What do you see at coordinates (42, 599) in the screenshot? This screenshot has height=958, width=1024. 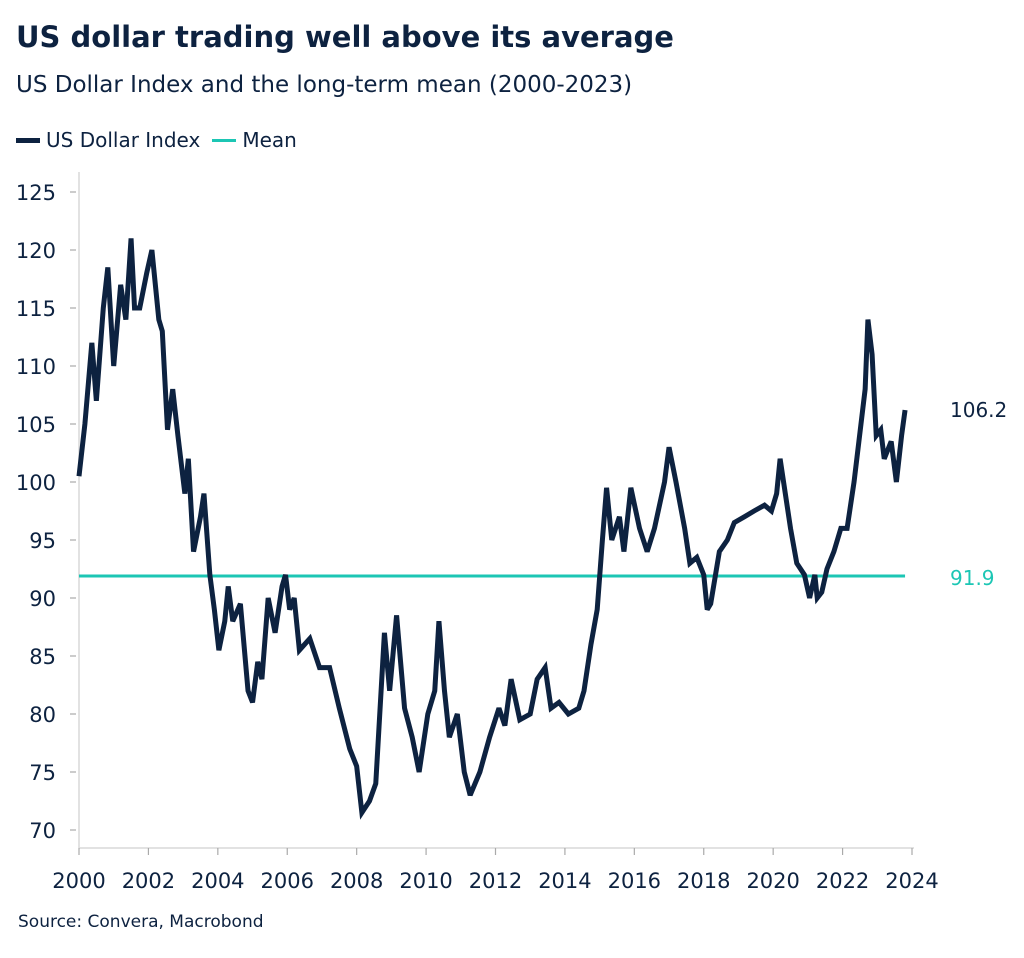 I see `y-tick-label: 90` at bounding box center [42, 599].